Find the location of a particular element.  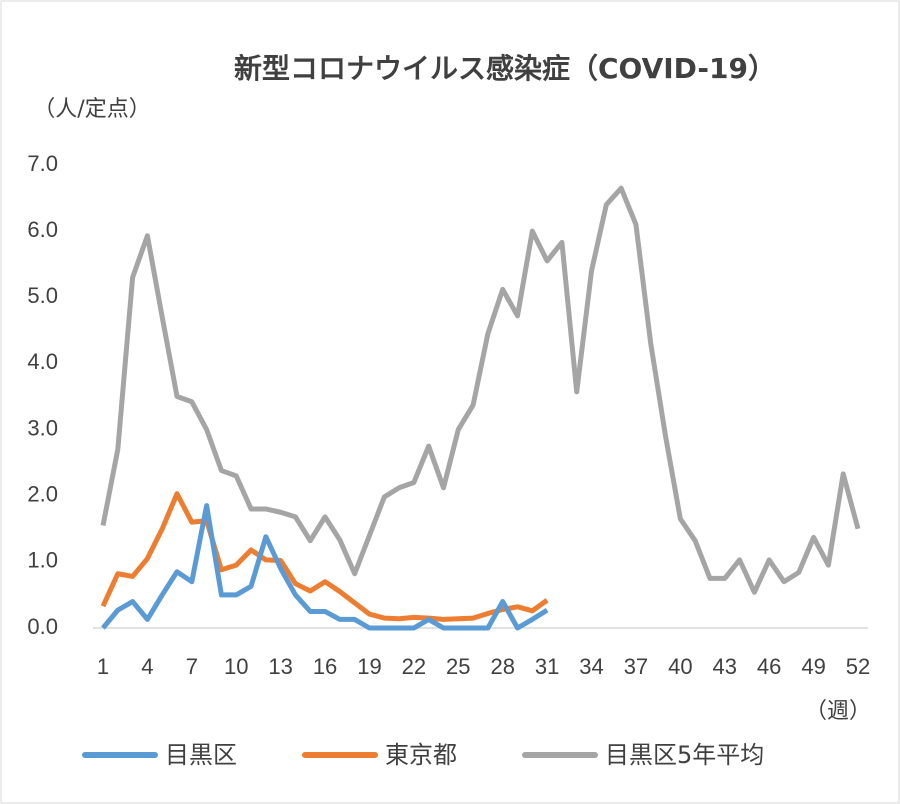

x-tick-label: 52 is located at coordinates (858, 666).